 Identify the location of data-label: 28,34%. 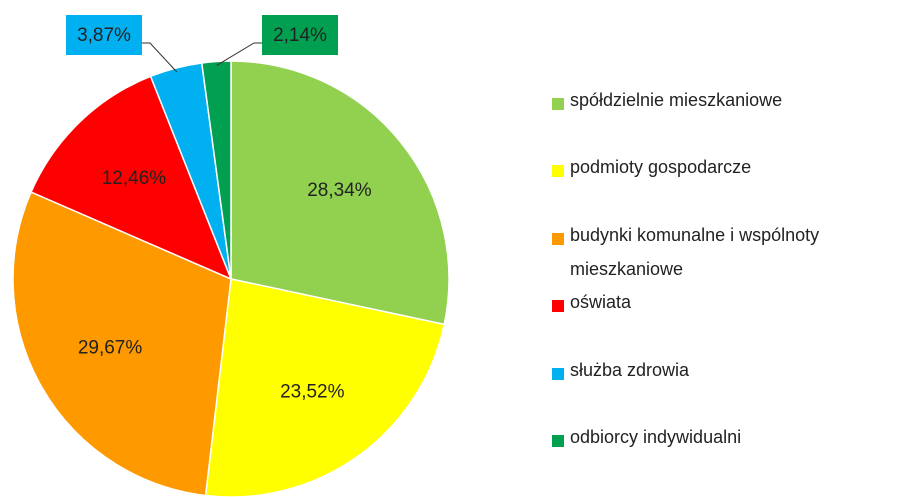
(339, 190).